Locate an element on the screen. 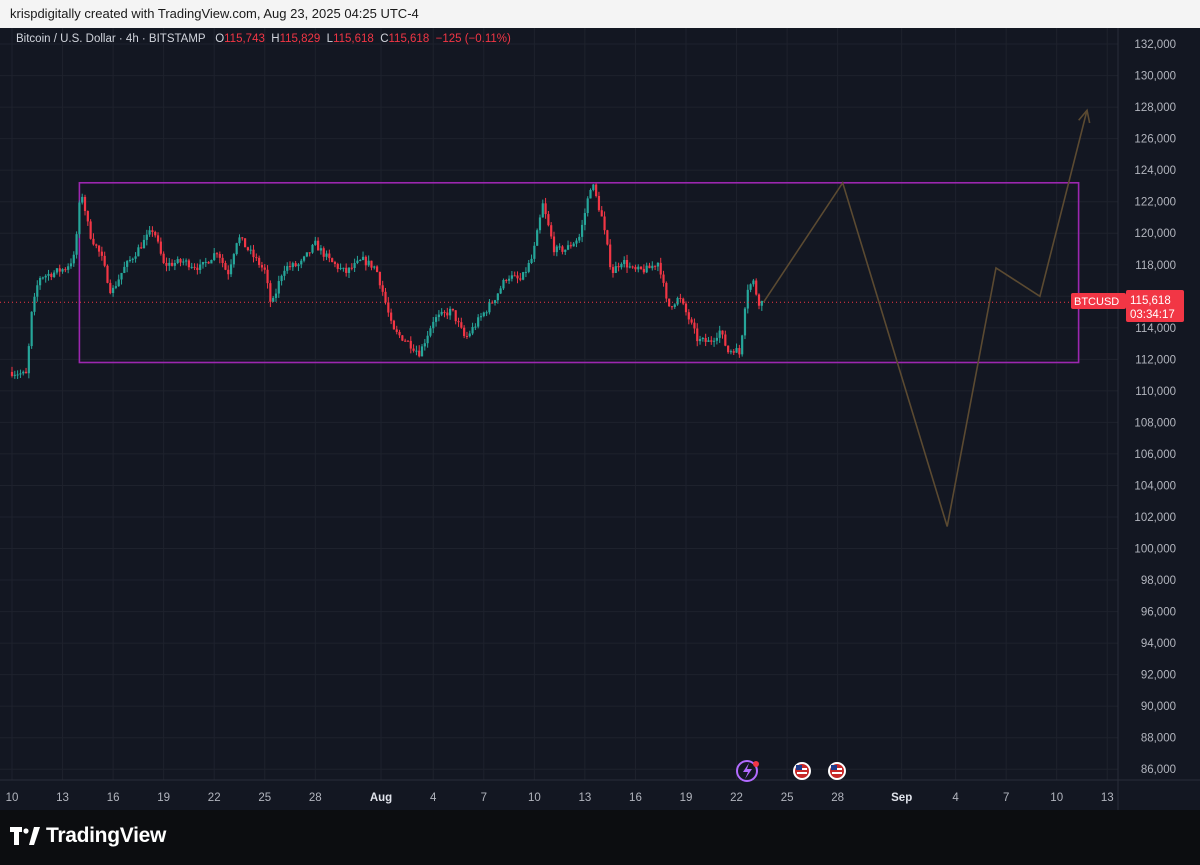  y-tick-label: 110,000 is located at coordinates (1155, 392).